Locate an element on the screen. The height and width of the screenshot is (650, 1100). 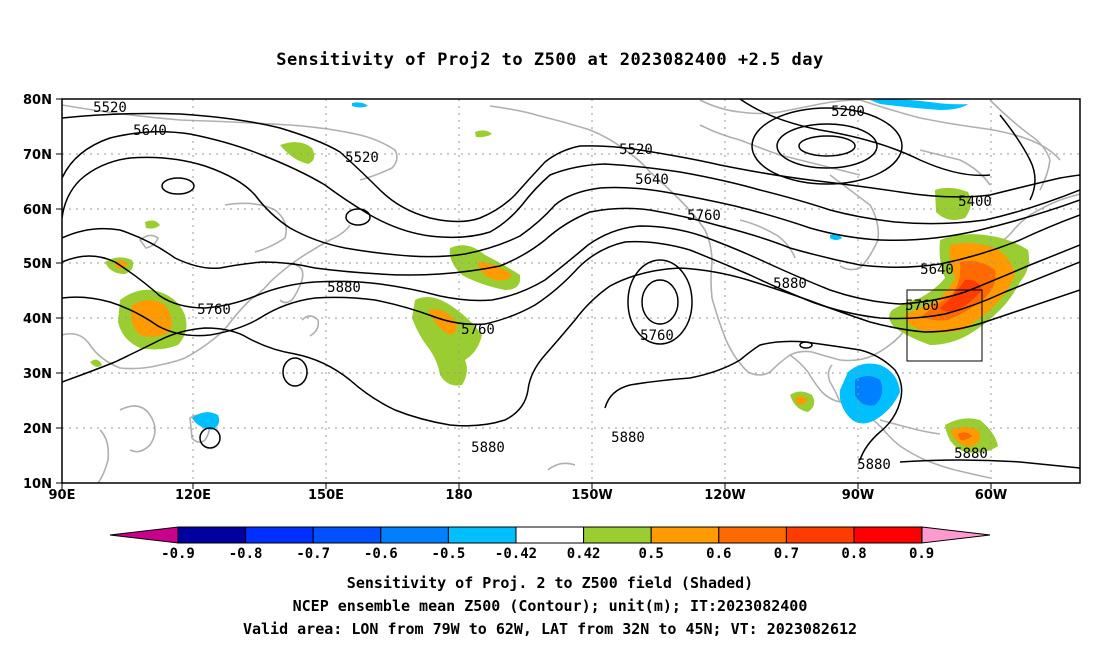
lat-tick-label: 40N is located at coordinates (37, 319).